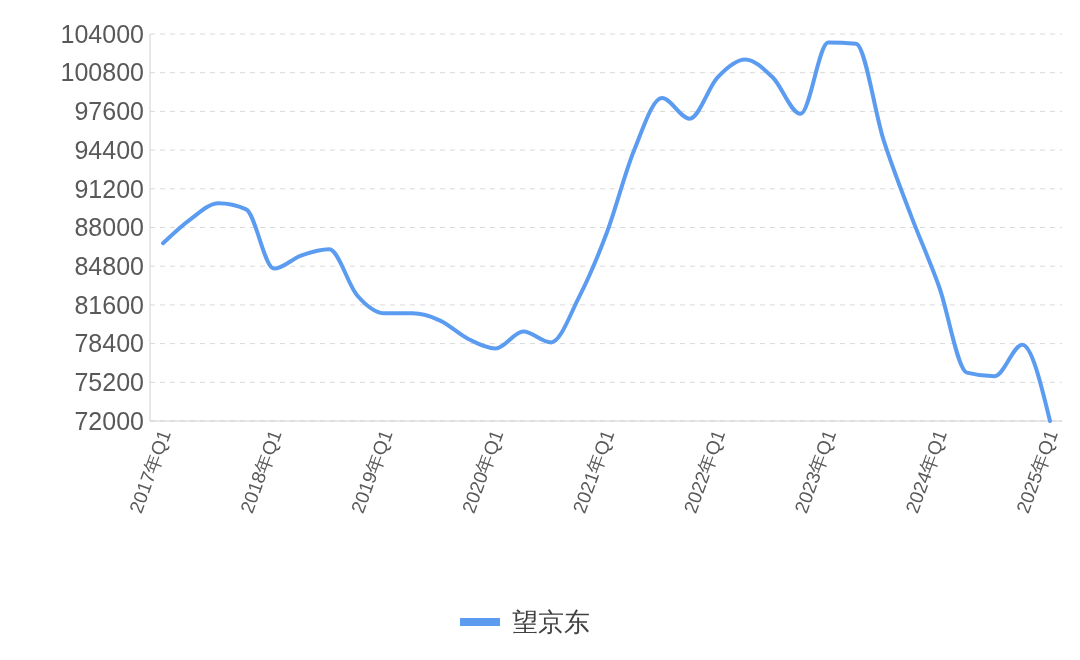 Image resolution: width=1080 pixels, height=660 pixels. Describe the element at coordinates (109, 188) in the screenshot. I see `y-tick-label: 91200` at that location.